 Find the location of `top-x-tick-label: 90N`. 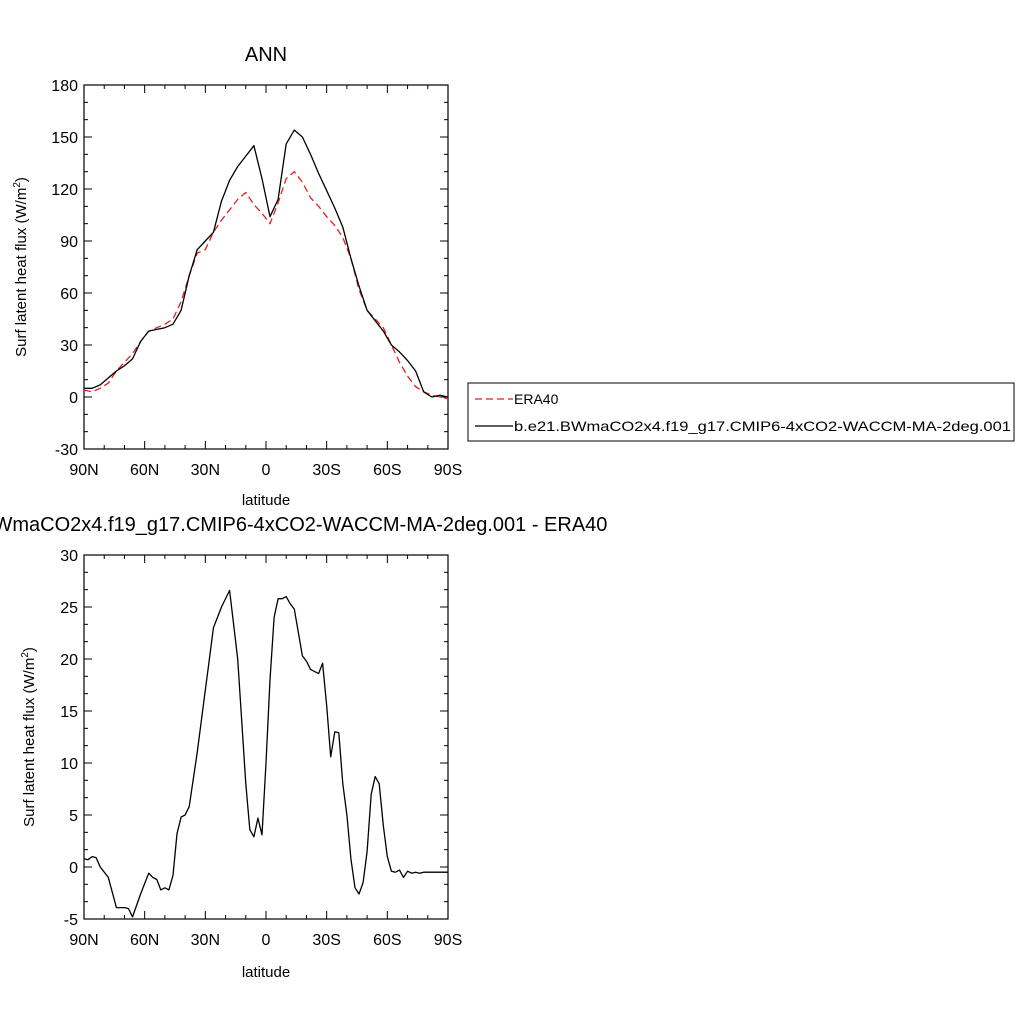

top-x-tick-label: 90N is located at coordinates (83, 470).